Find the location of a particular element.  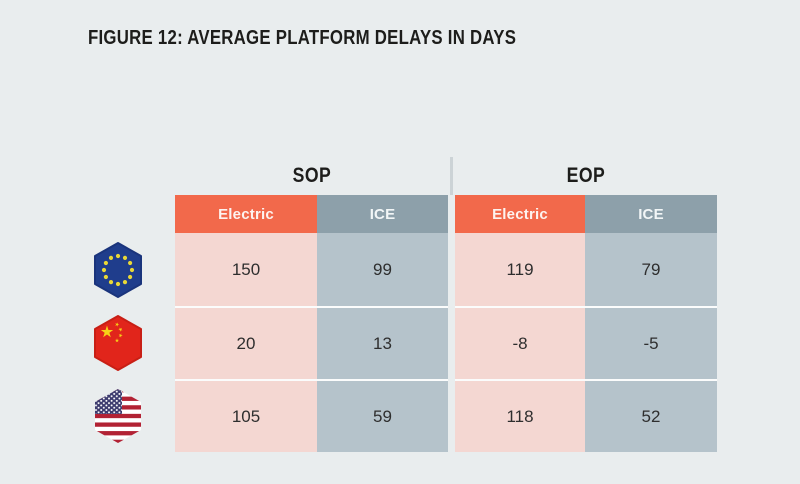

column-header-eop-ice: ICE is located at coordinates (651, 214).